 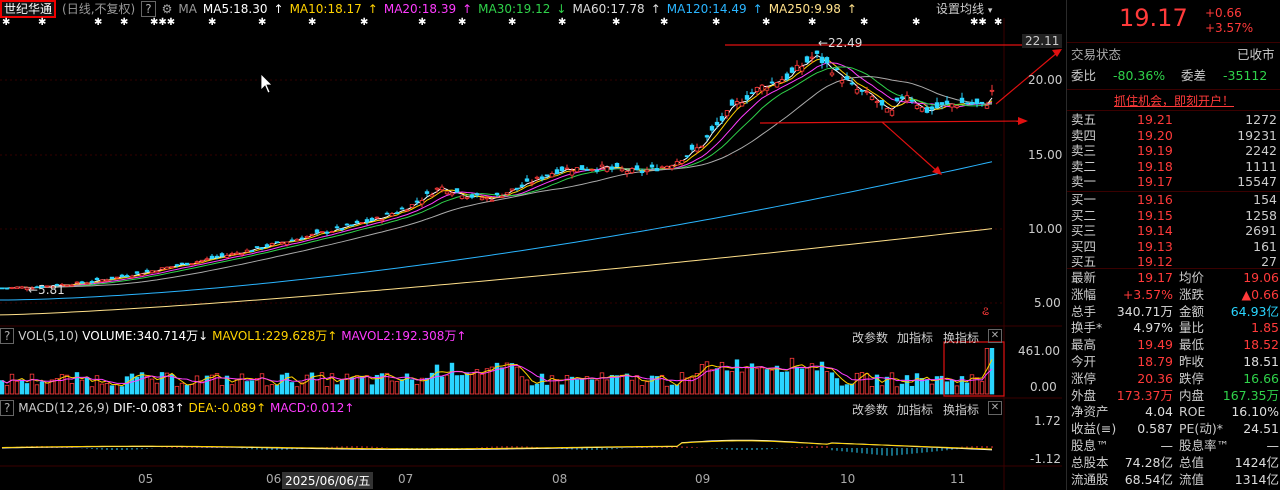 I want to click on dif-value: DIF:-0.083↑, so click(x=149, y=408).